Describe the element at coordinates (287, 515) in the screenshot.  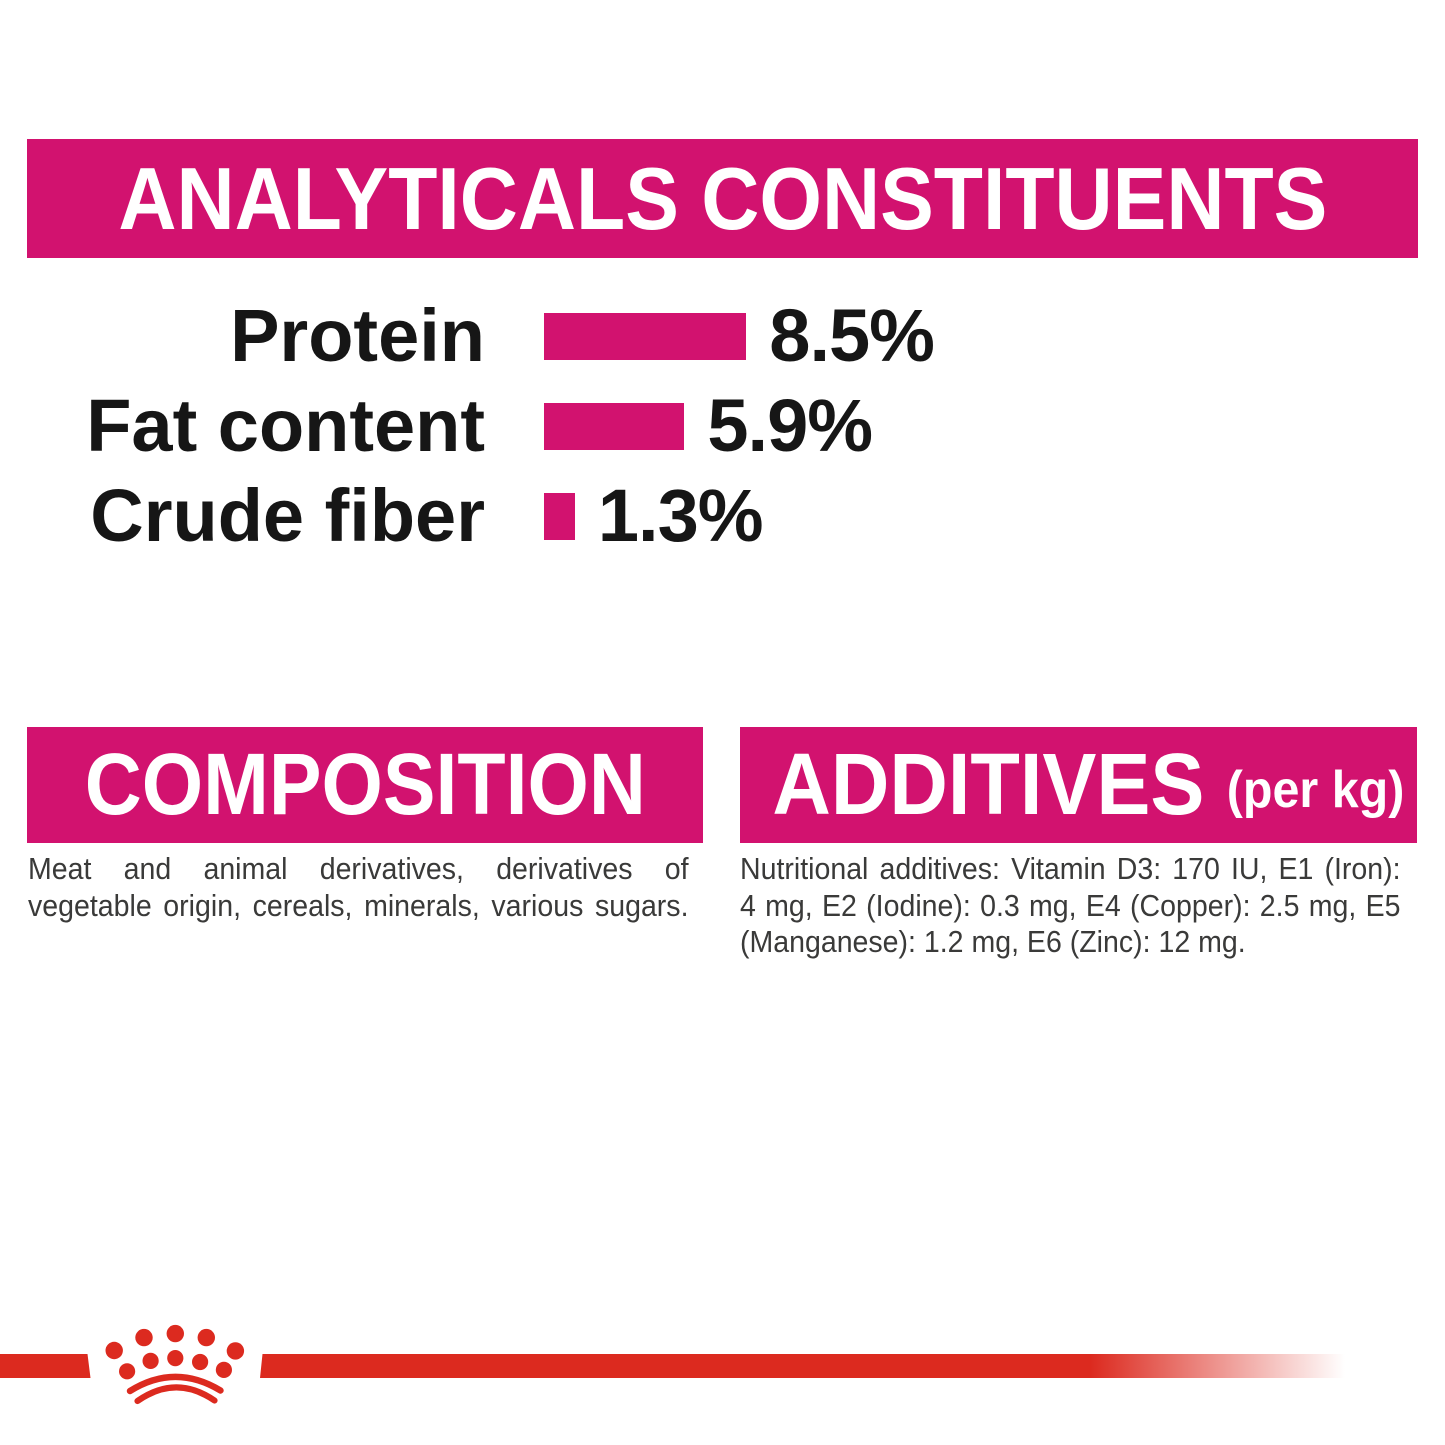
I see `chart-row-label: Crude fiber` at that location.